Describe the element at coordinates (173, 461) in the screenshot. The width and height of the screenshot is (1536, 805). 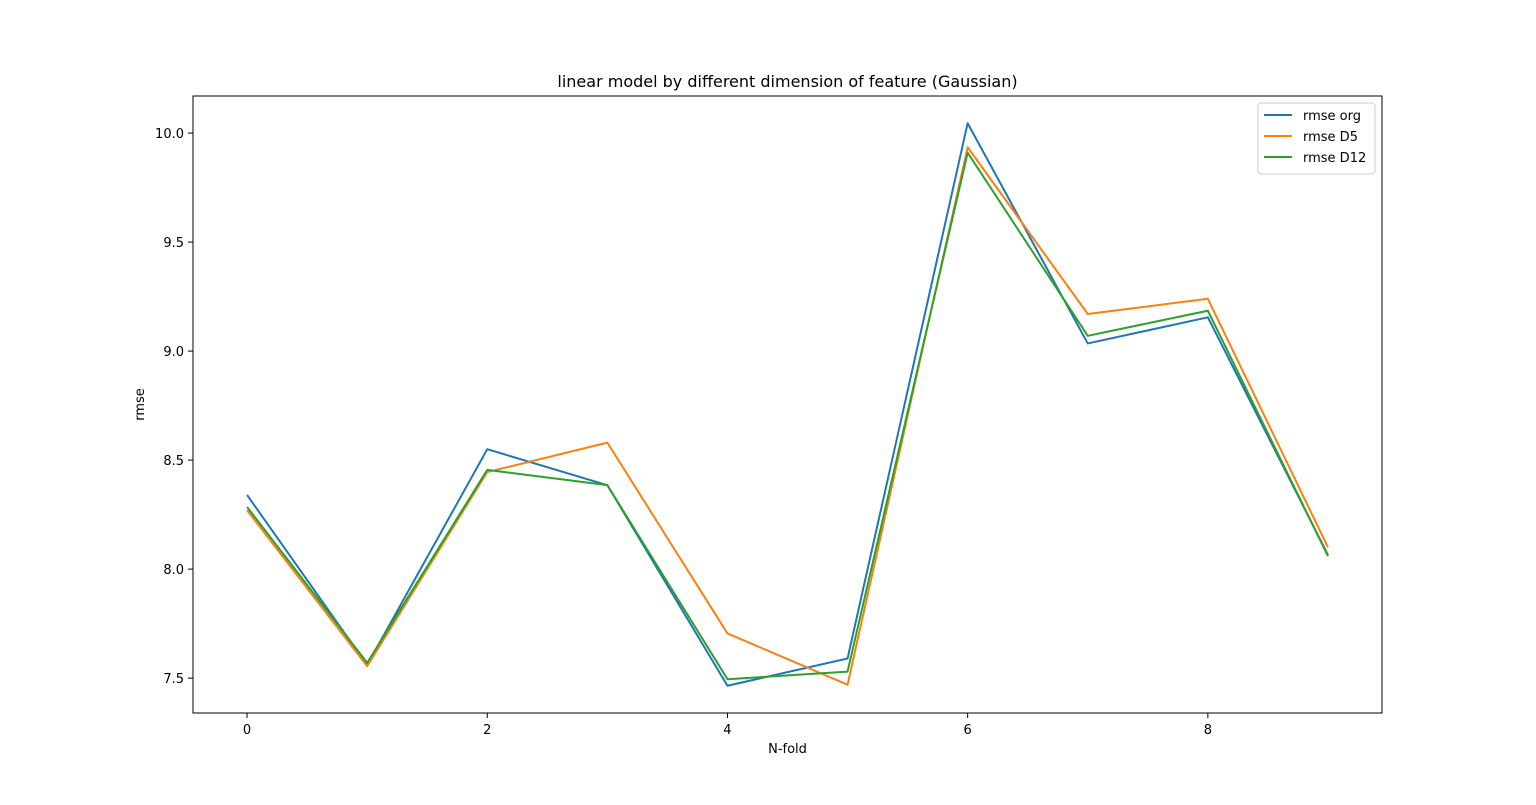
I see `y-tick-label: 8.5` at that location.